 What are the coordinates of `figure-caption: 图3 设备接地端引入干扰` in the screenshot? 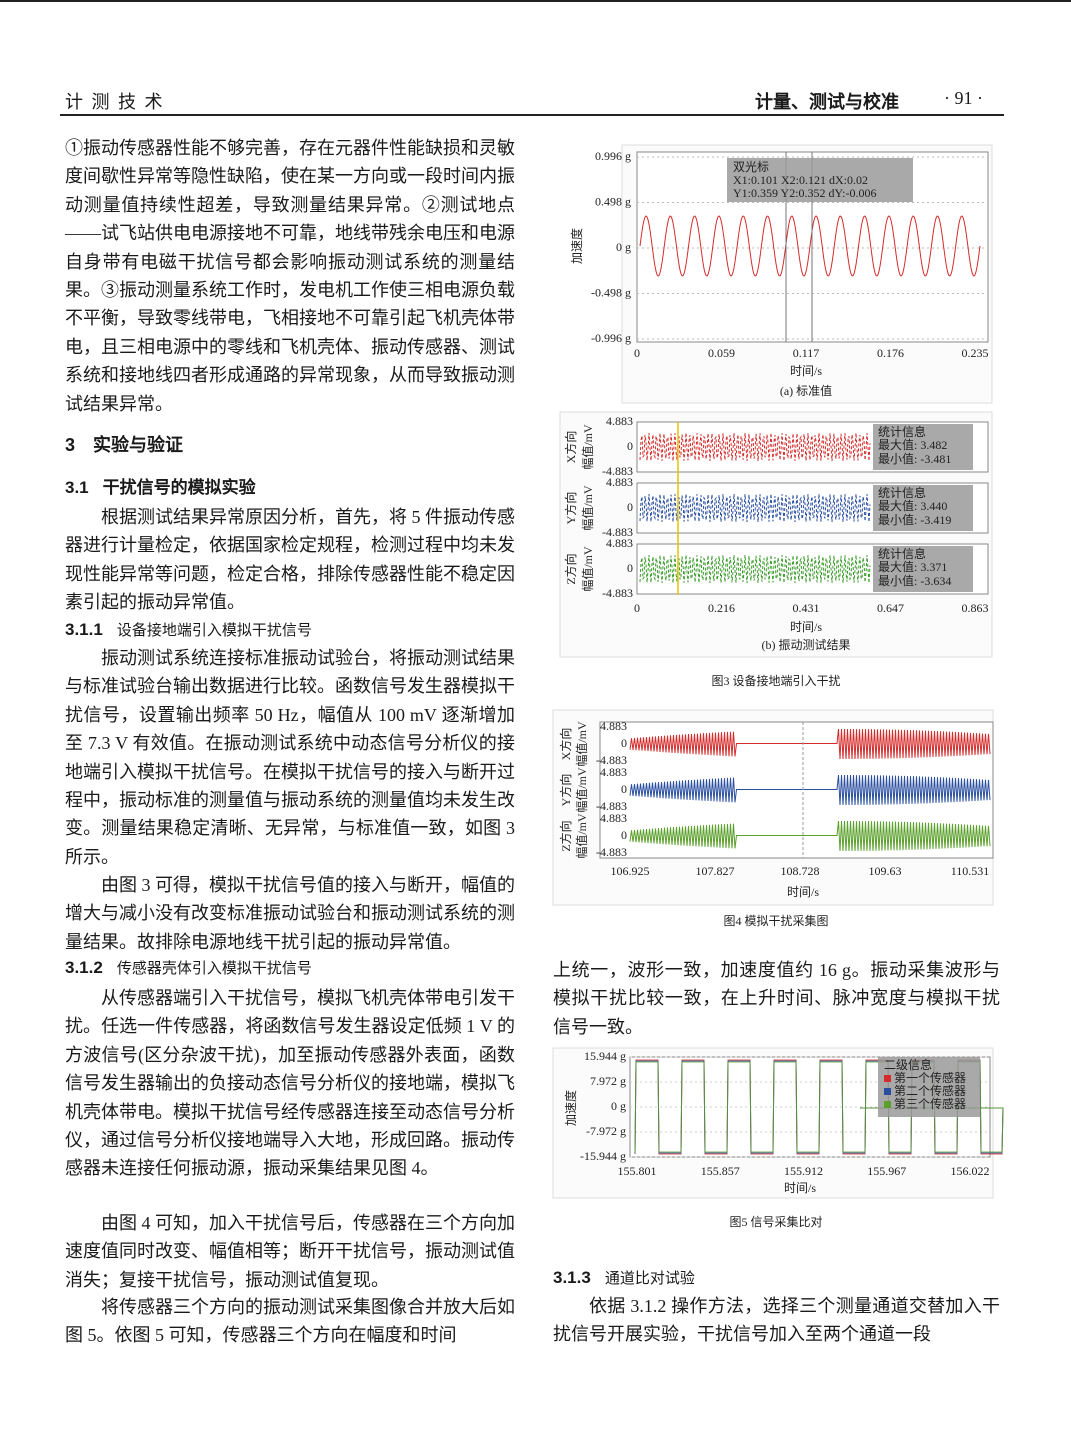 It's located at (775, 680).